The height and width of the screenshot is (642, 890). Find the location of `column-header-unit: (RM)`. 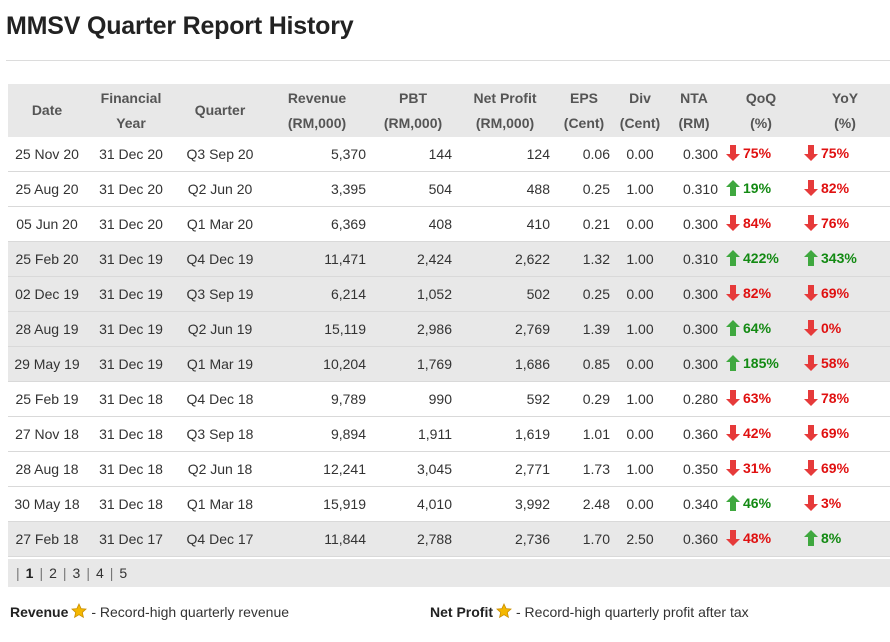

column-header-unit: (RM) is located at coordinates (694, 122).